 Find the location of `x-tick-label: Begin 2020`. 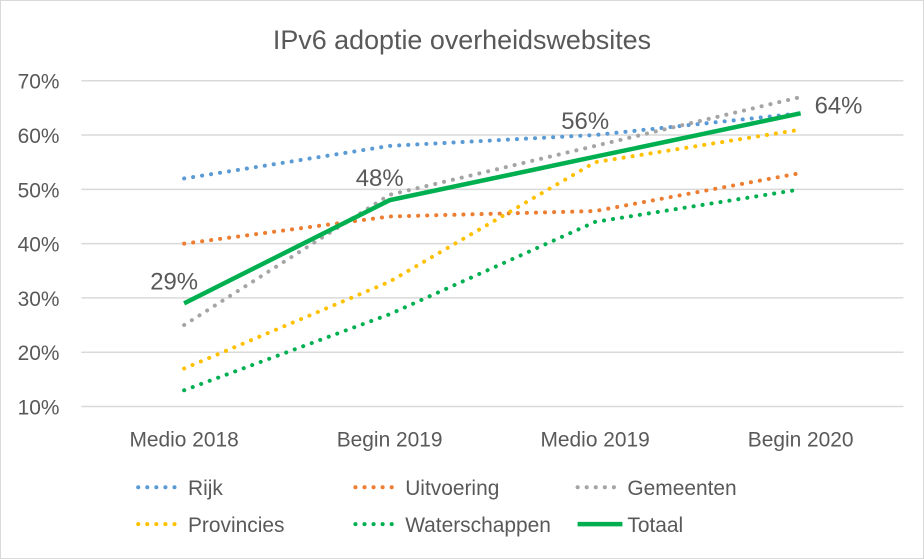

x-tick-label: Begin 2020 is located at coordinates (801, 439).